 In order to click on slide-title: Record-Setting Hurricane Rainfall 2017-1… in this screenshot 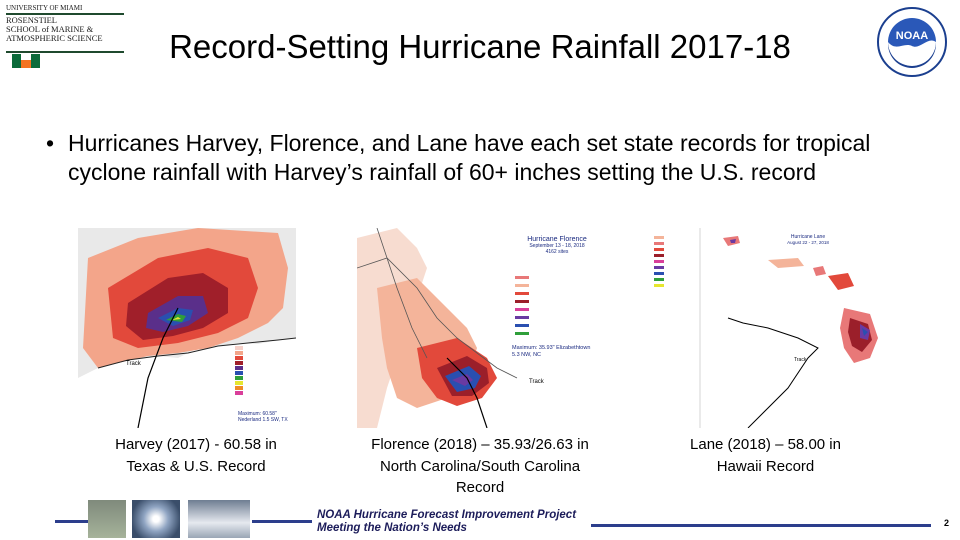, I will do `click(480, 46)`.